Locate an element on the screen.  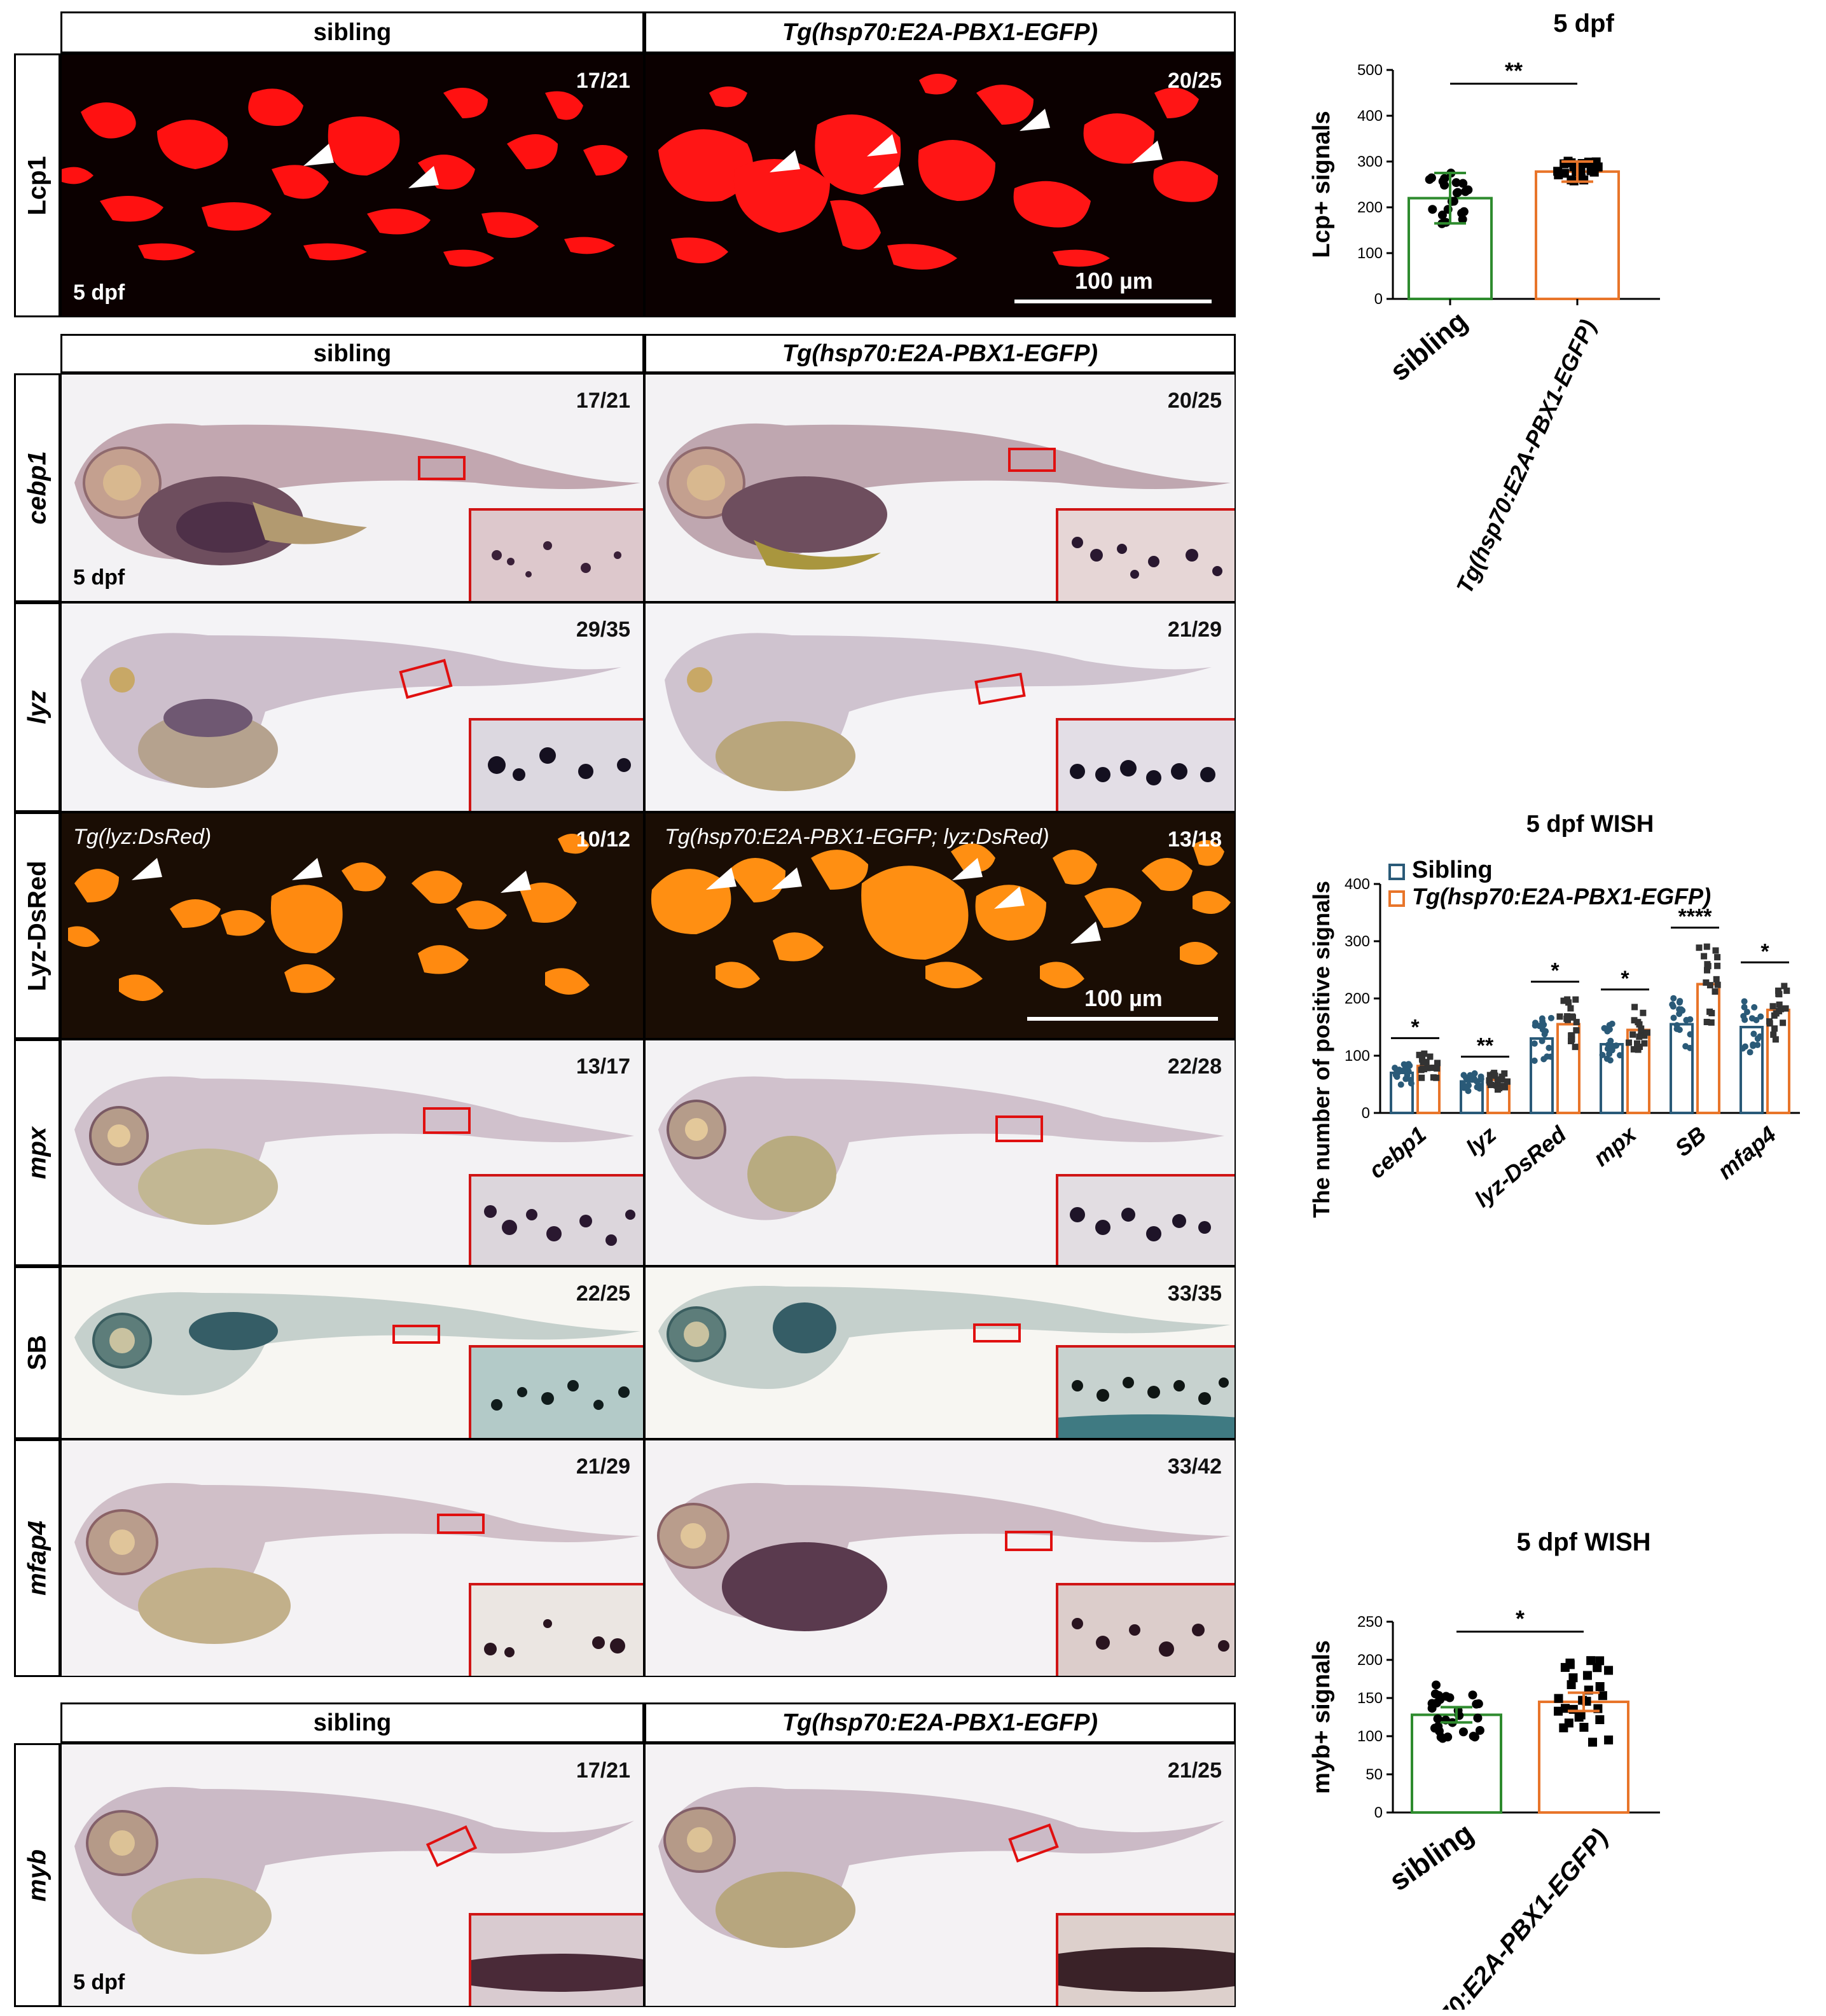
chart-title: 5 dpf WISH is located at coordinates (1590, 824).